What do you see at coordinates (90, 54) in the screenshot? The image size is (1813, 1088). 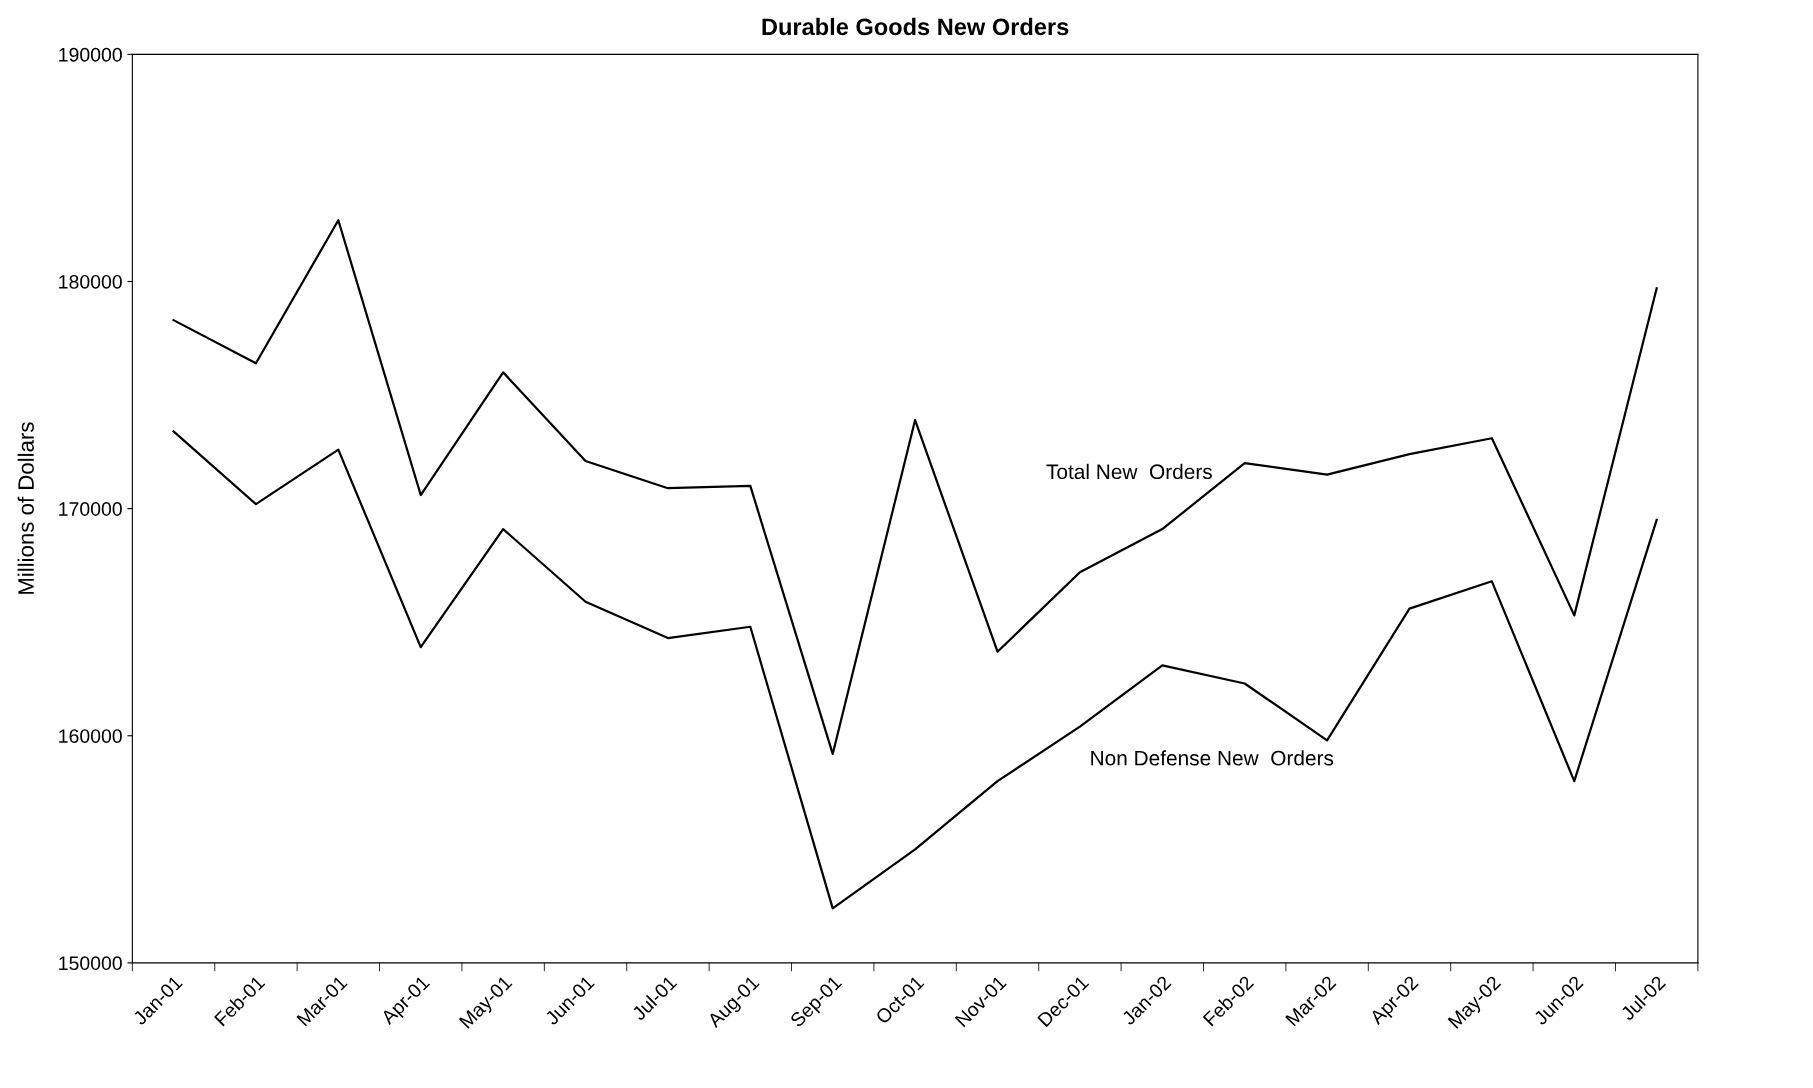 I see `y-tick-label: 190000` at bounding box center [90, 54].